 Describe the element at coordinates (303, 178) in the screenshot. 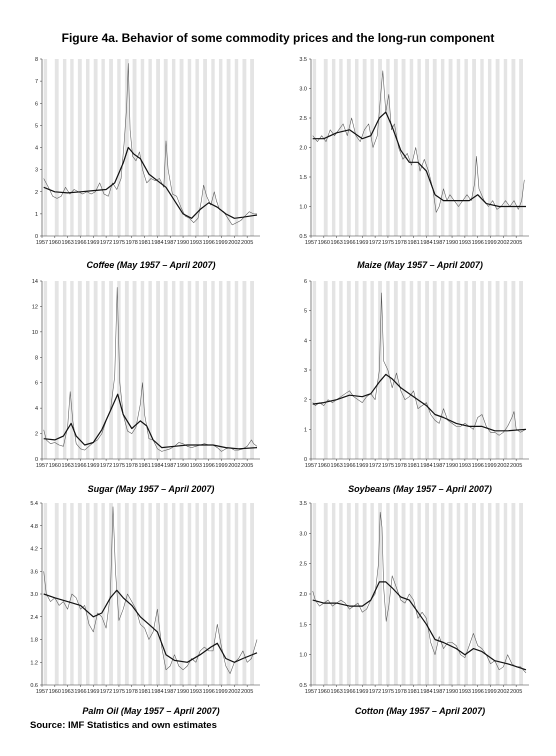

I see `y-tick-label: 1.5` at that location.